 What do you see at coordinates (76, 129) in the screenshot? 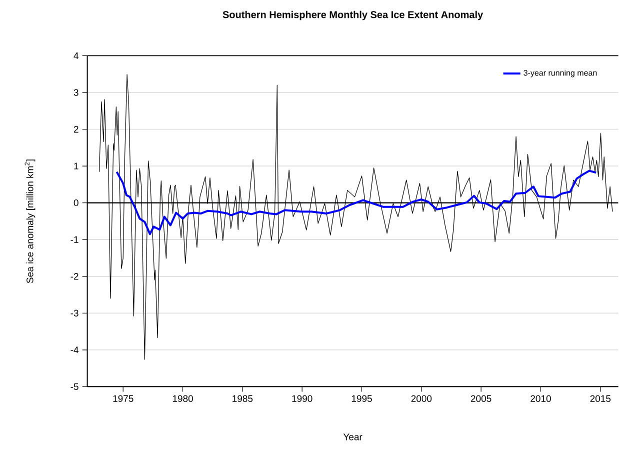
I see `y-tick-label: 2` at bounding box center [76, 129].